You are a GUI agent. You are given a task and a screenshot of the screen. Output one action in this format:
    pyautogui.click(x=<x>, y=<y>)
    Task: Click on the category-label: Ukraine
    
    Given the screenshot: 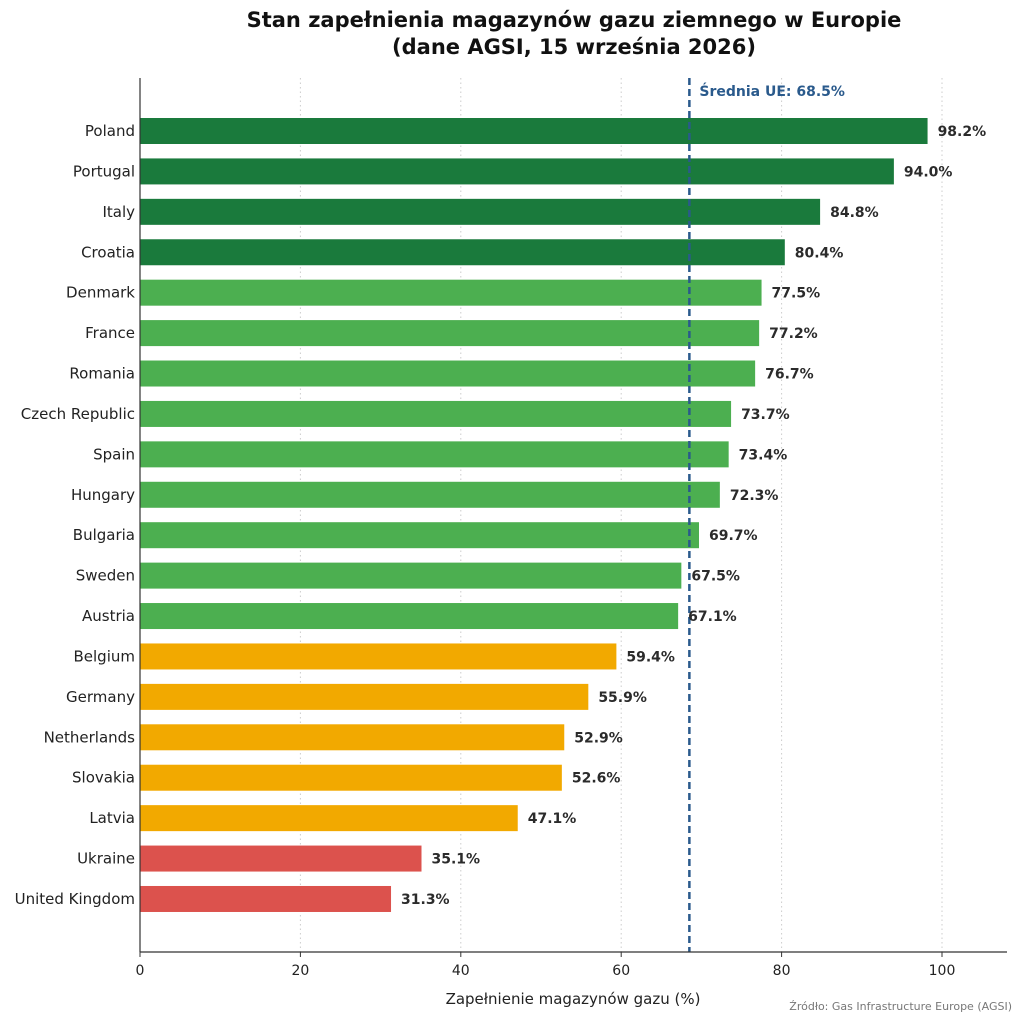 What is the action you would take?
    pyautogui.click(x=106, y=859)
    